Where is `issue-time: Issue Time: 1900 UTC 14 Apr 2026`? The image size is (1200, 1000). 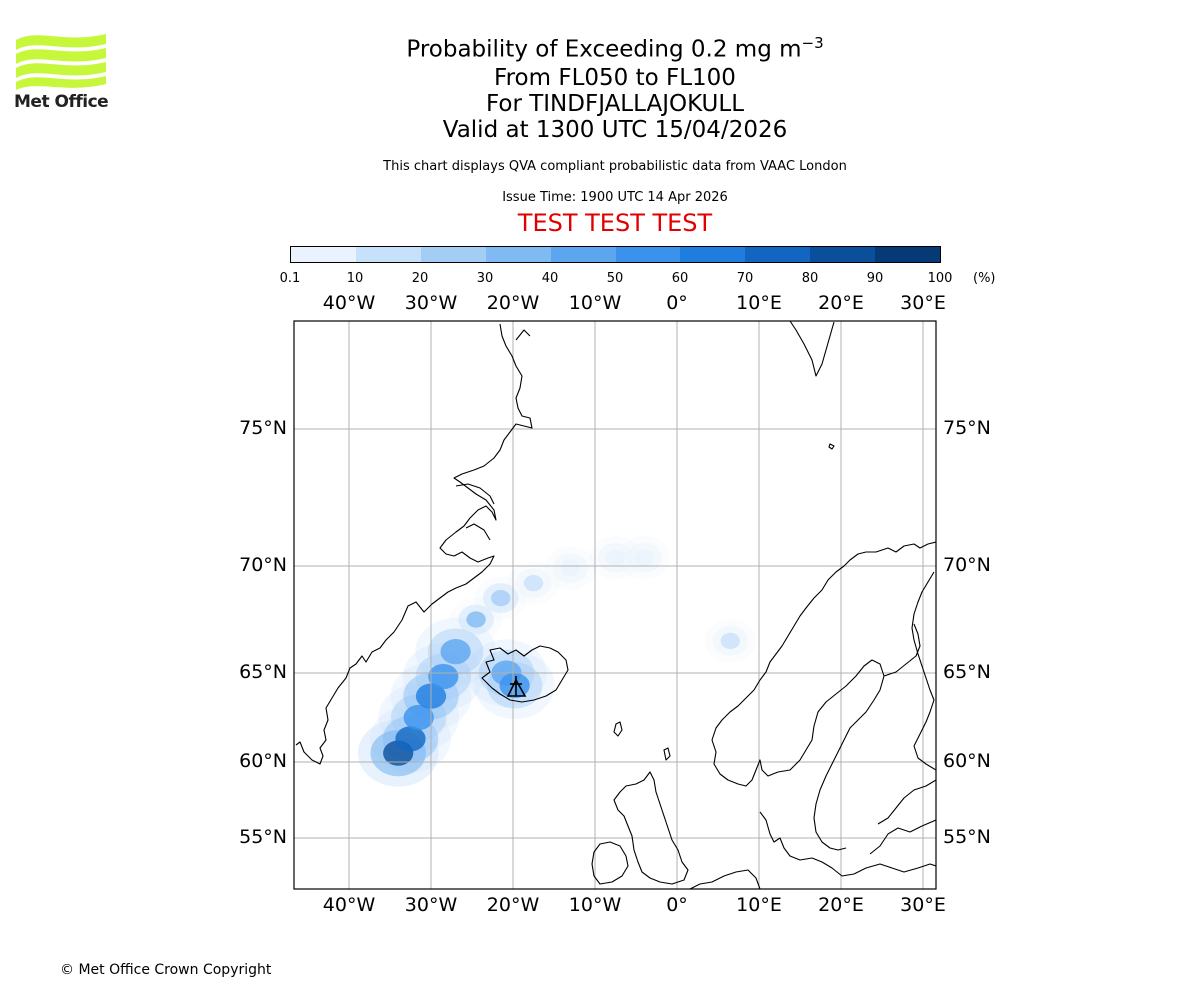
issue-time: Issue Time: 1900 UTC 14 Apr 2026 is located at coordinates (615, 197).